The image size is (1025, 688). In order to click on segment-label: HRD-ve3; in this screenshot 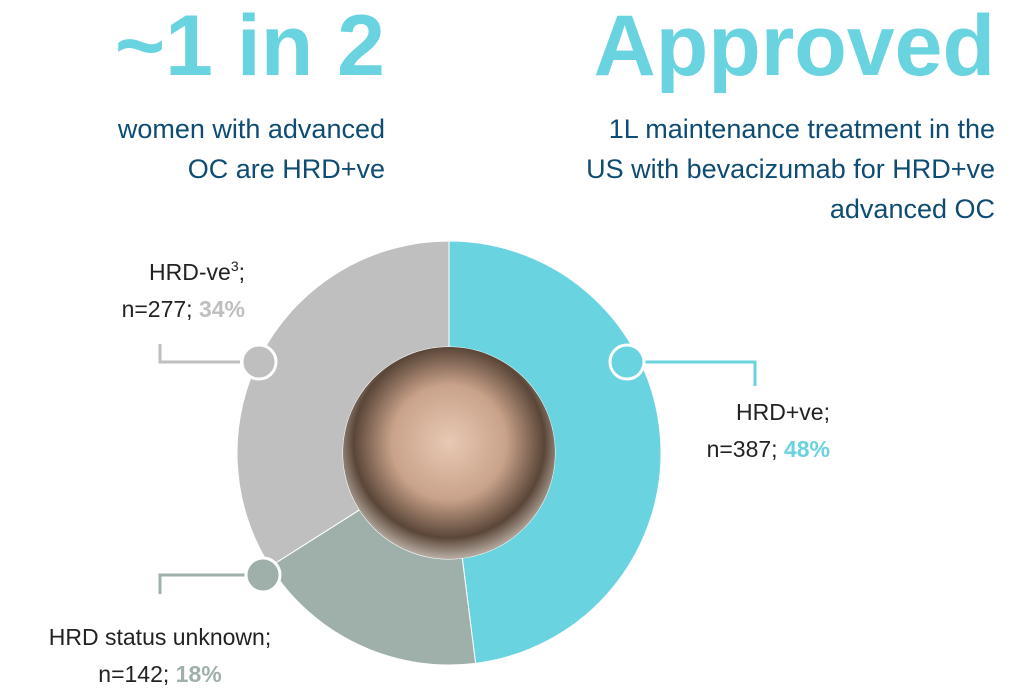, I will do `click(197, 271)`.